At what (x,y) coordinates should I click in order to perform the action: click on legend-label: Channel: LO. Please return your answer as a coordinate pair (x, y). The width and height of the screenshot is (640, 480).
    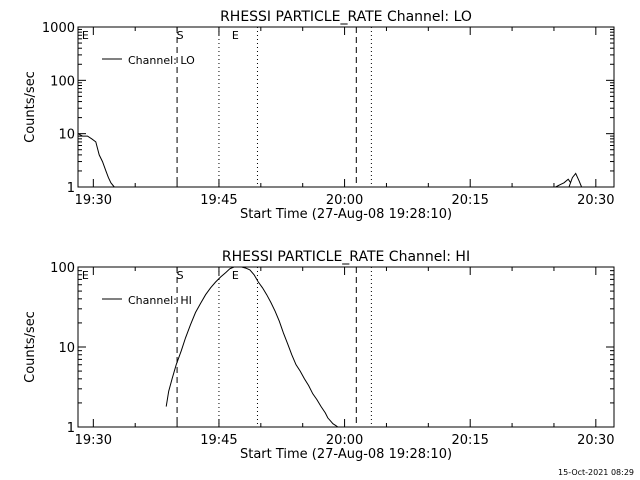
    Looking at the image, I should click on (161, 60).